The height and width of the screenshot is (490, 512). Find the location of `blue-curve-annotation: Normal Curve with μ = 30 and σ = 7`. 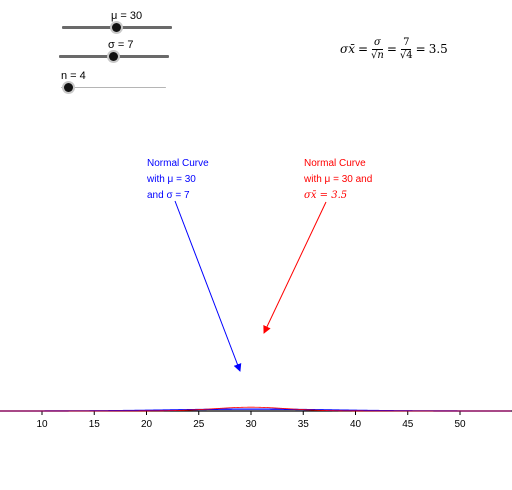

blue-curve-annotation: Normal Curve with μ = 30 and σ = 7 is located at coordinates (178, 180).